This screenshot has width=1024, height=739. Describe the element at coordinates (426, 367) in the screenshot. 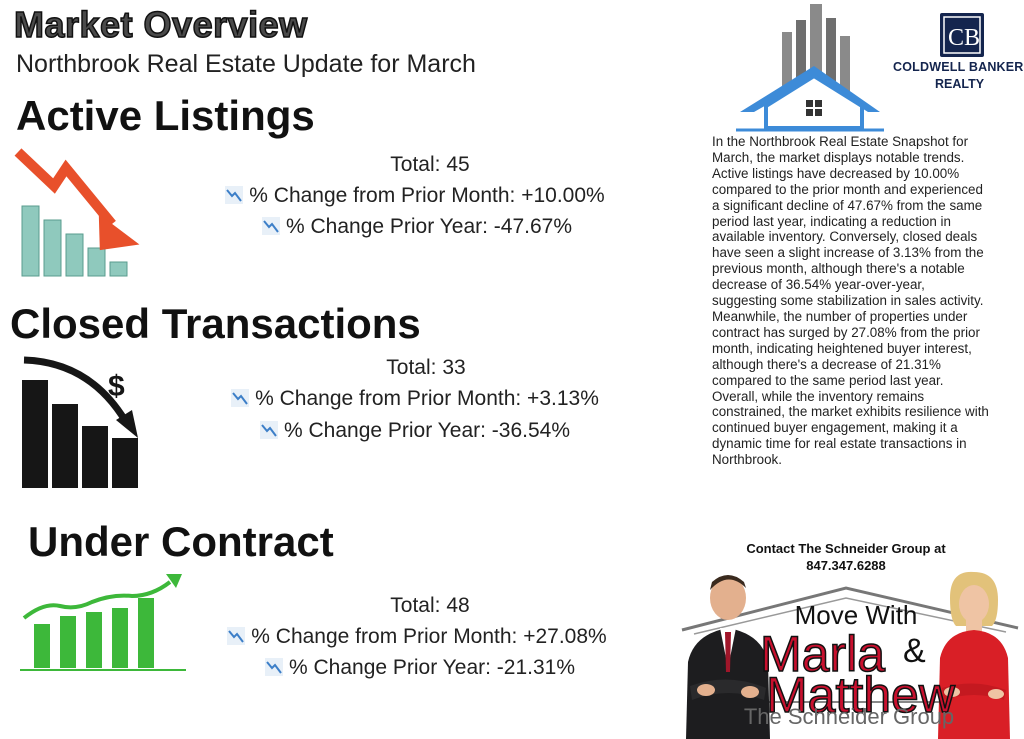

I see `closed-transactions-total: Total: 33` at that location.